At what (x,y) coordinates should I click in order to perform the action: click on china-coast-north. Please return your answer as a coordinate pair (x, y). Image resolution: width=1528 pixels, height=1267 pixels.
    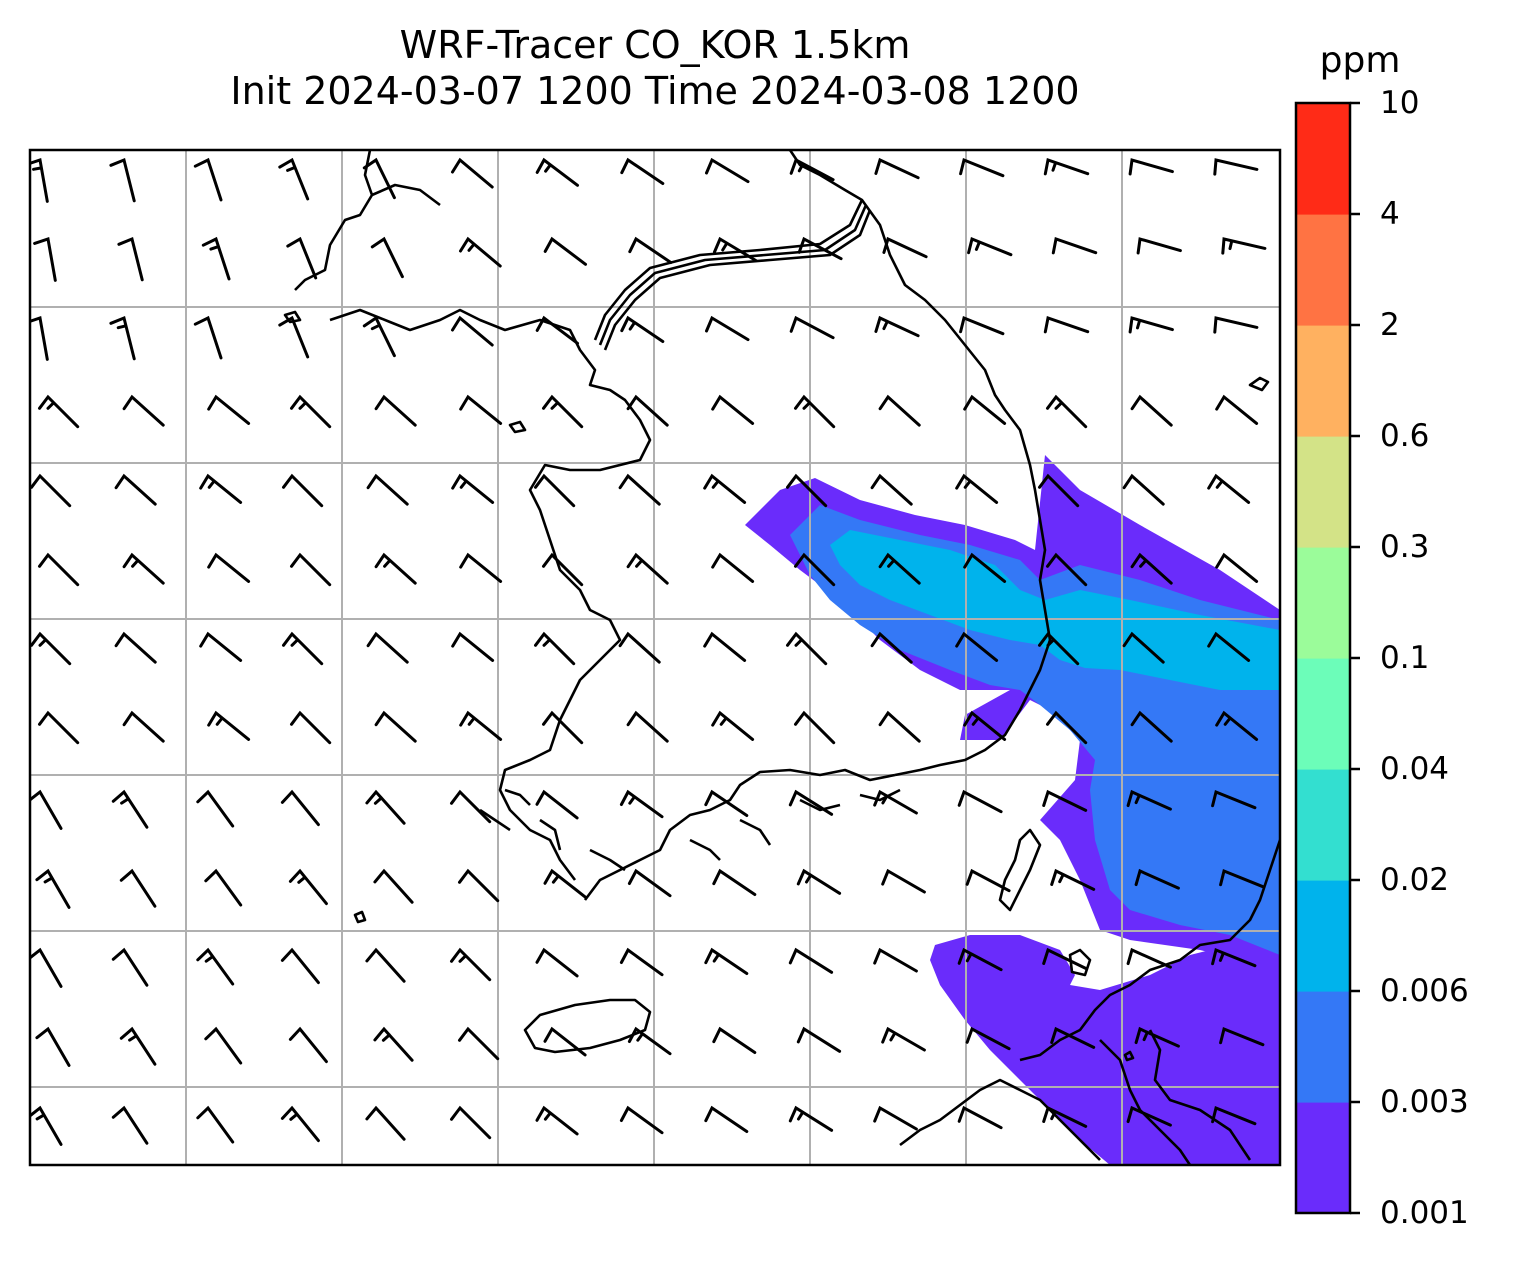
    Looking at the image, I should click on (367, 220).